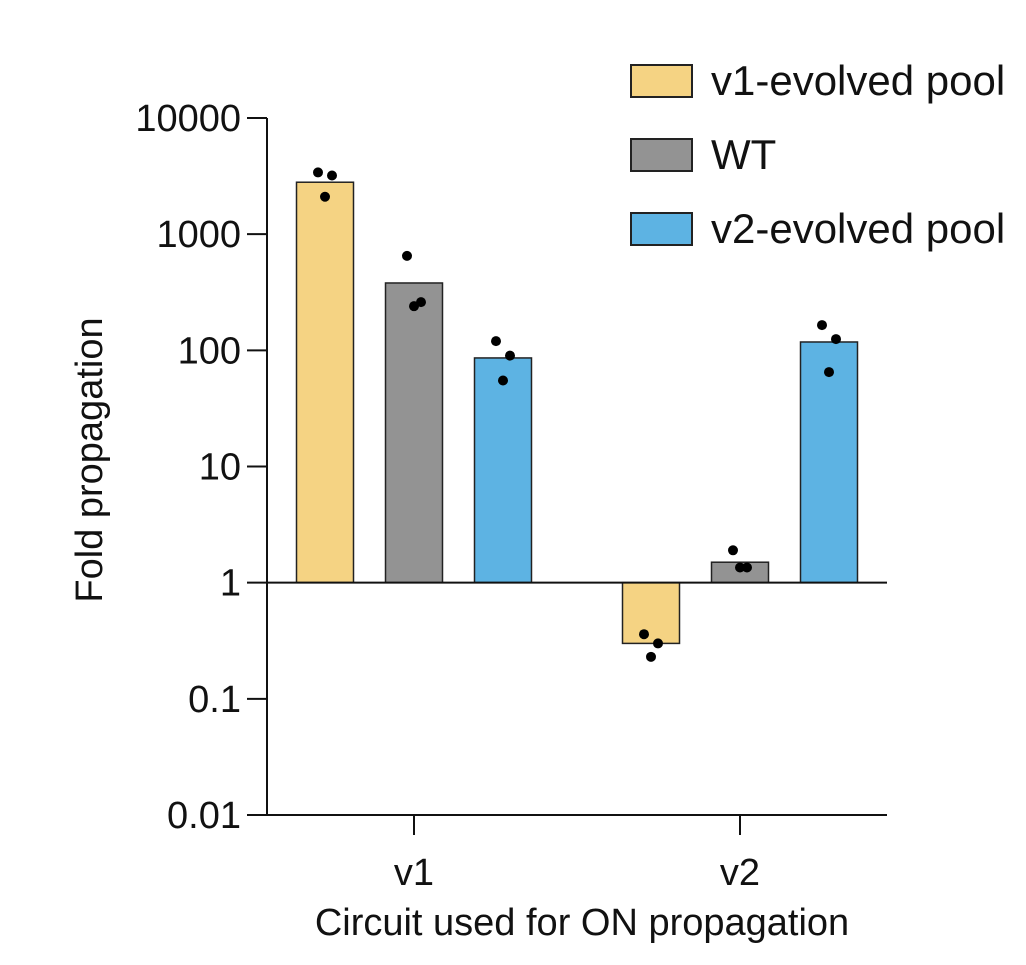  Describe the element at coordinates (743, 154) in the screenshot. I see `legend-label: WT` at that location.